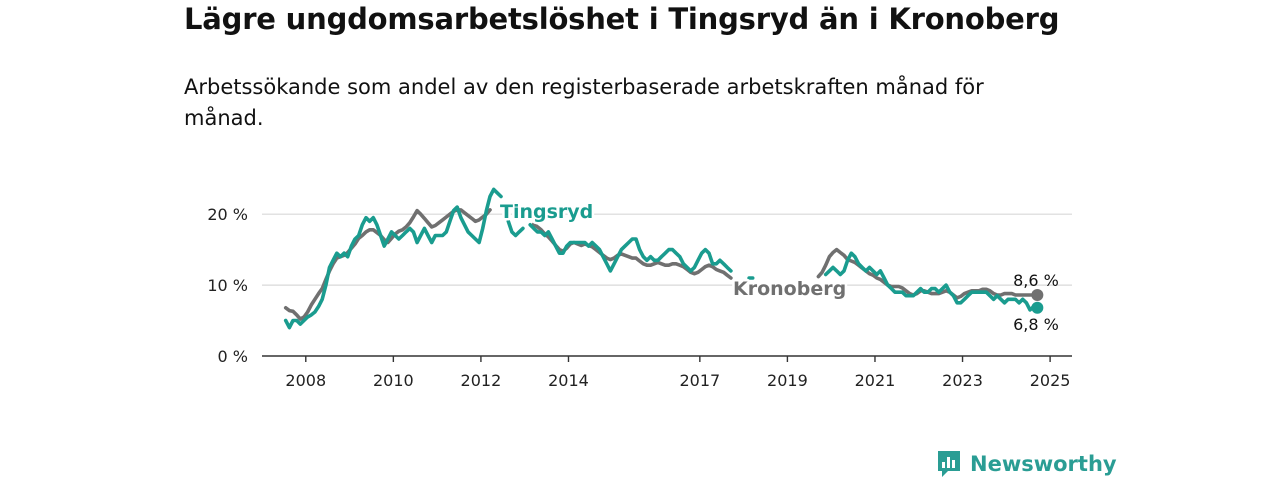  Describe the element at coordinates (227, 214) in the screenshot. I see `y-tick-label: 20 %` at that location.